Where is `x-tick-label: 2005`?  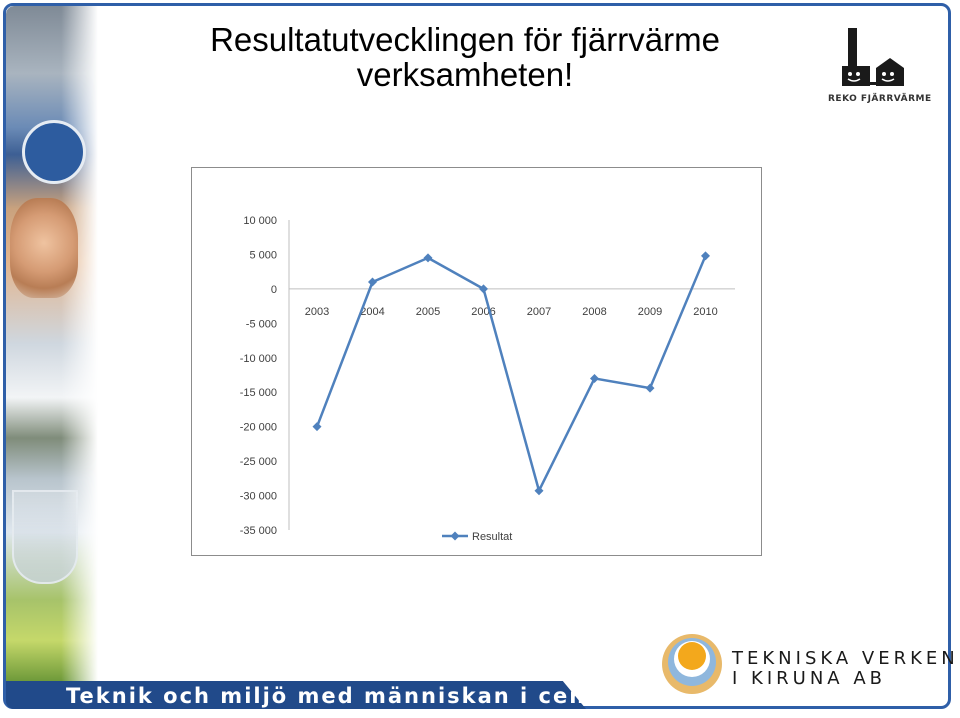
x-tick-label: 2005 is located at coordinates (428, 312).